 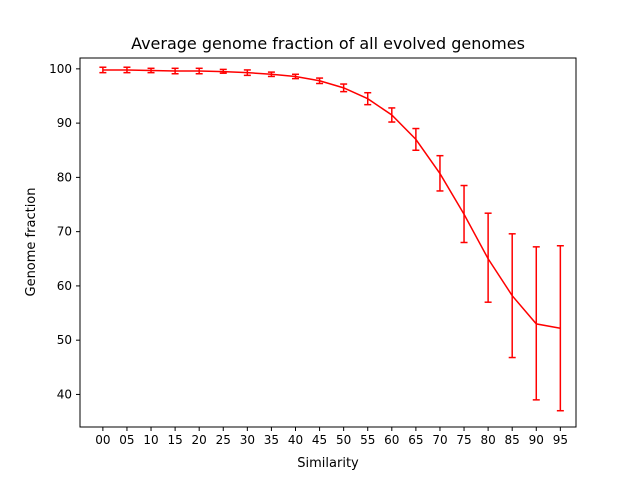 What do you see at coordinates (223, 440) in the screenshot?
I see `x-tick-label: 25` at bounding box center [223, 440].